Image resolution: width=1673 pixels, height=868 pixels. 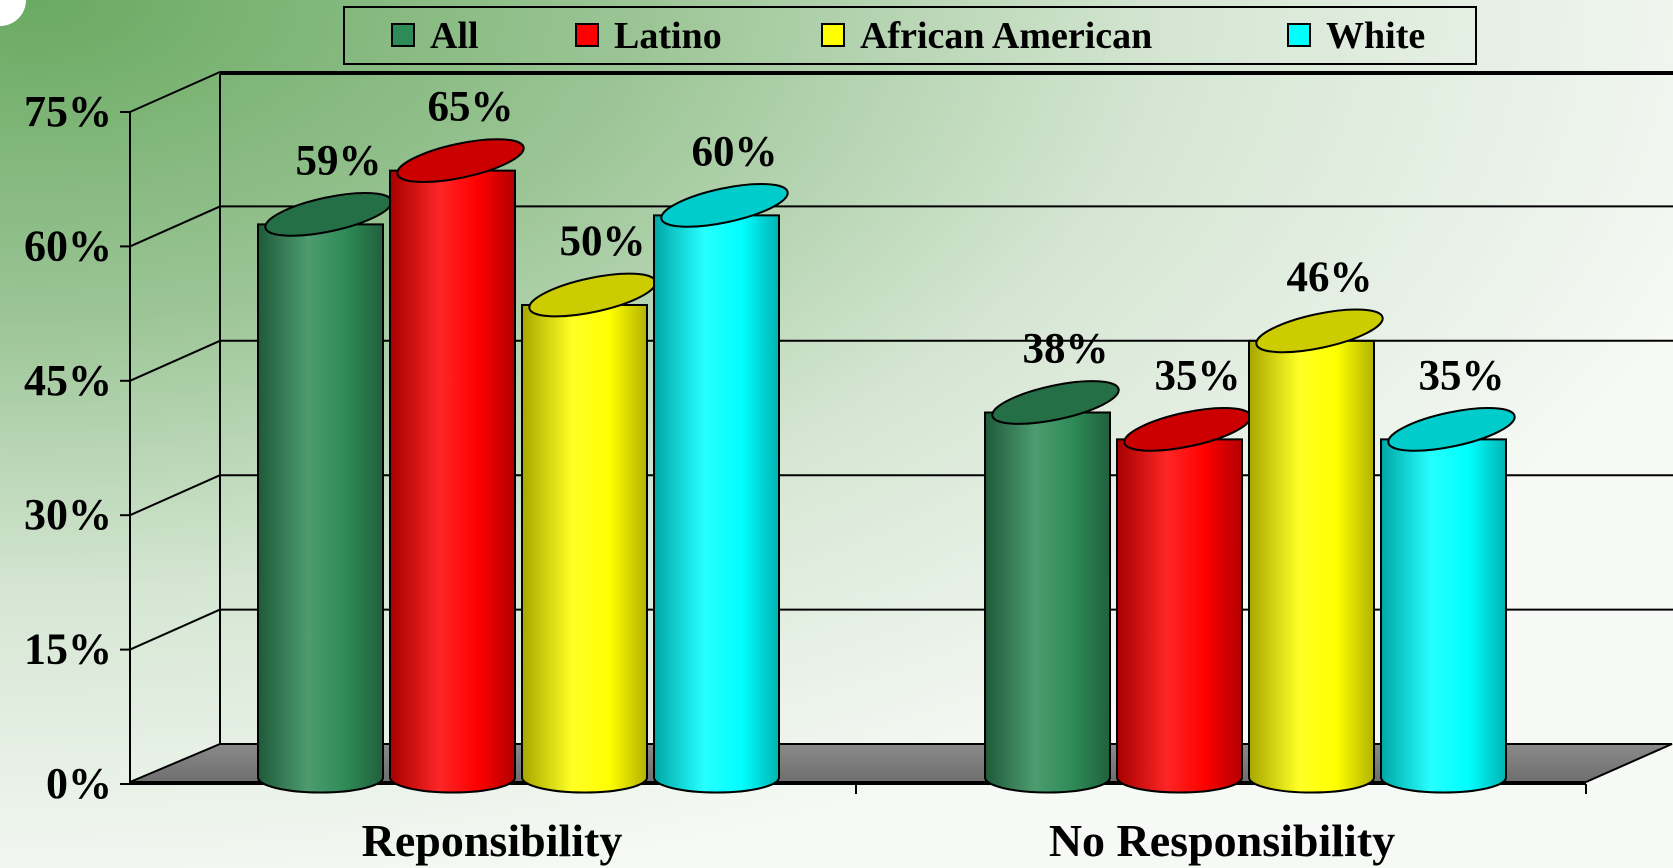 What do you see at coordinates (1006, 36) in the screenshot?
I see `legend-label: African American` at bounding box center [1006, 36].